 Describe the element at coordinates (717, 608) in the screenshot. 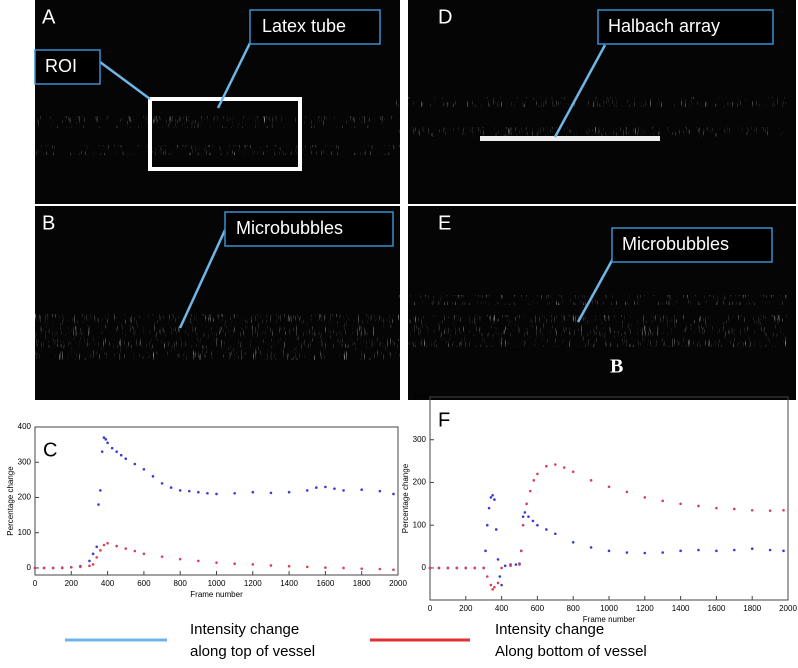

I see `x-tick-label: 1600` at that location.